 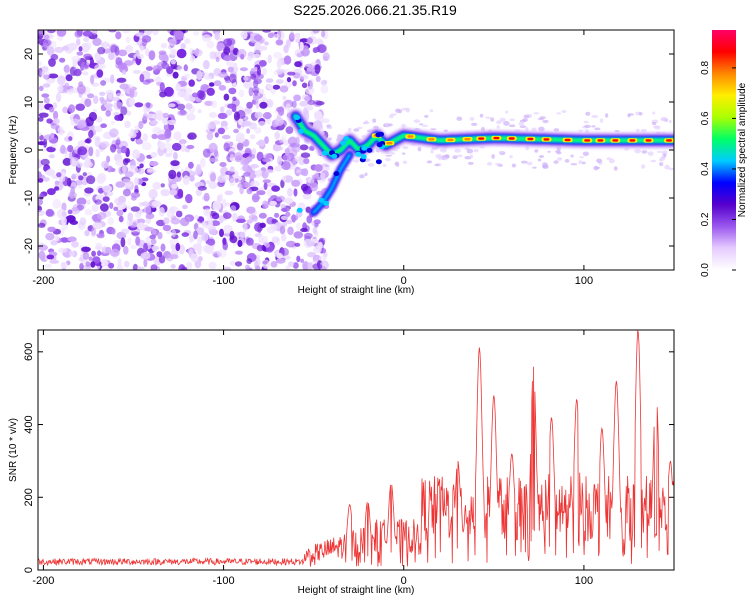 I want to click on y-tick-label: 10, so click(x=29, y=102).